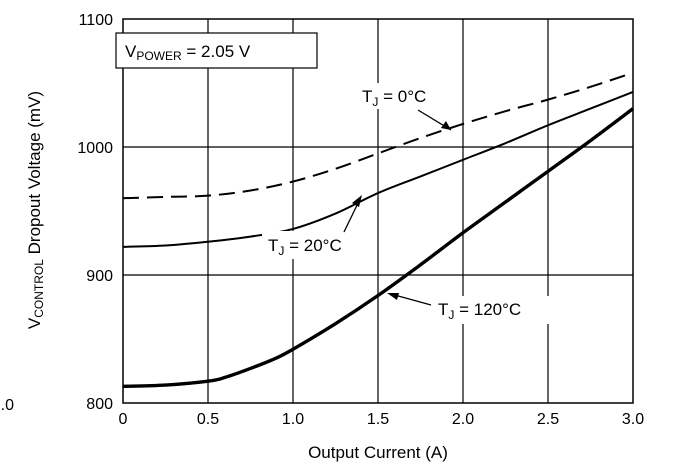  I want to click on stray-tick-label: 3.0, so click(7, 405).